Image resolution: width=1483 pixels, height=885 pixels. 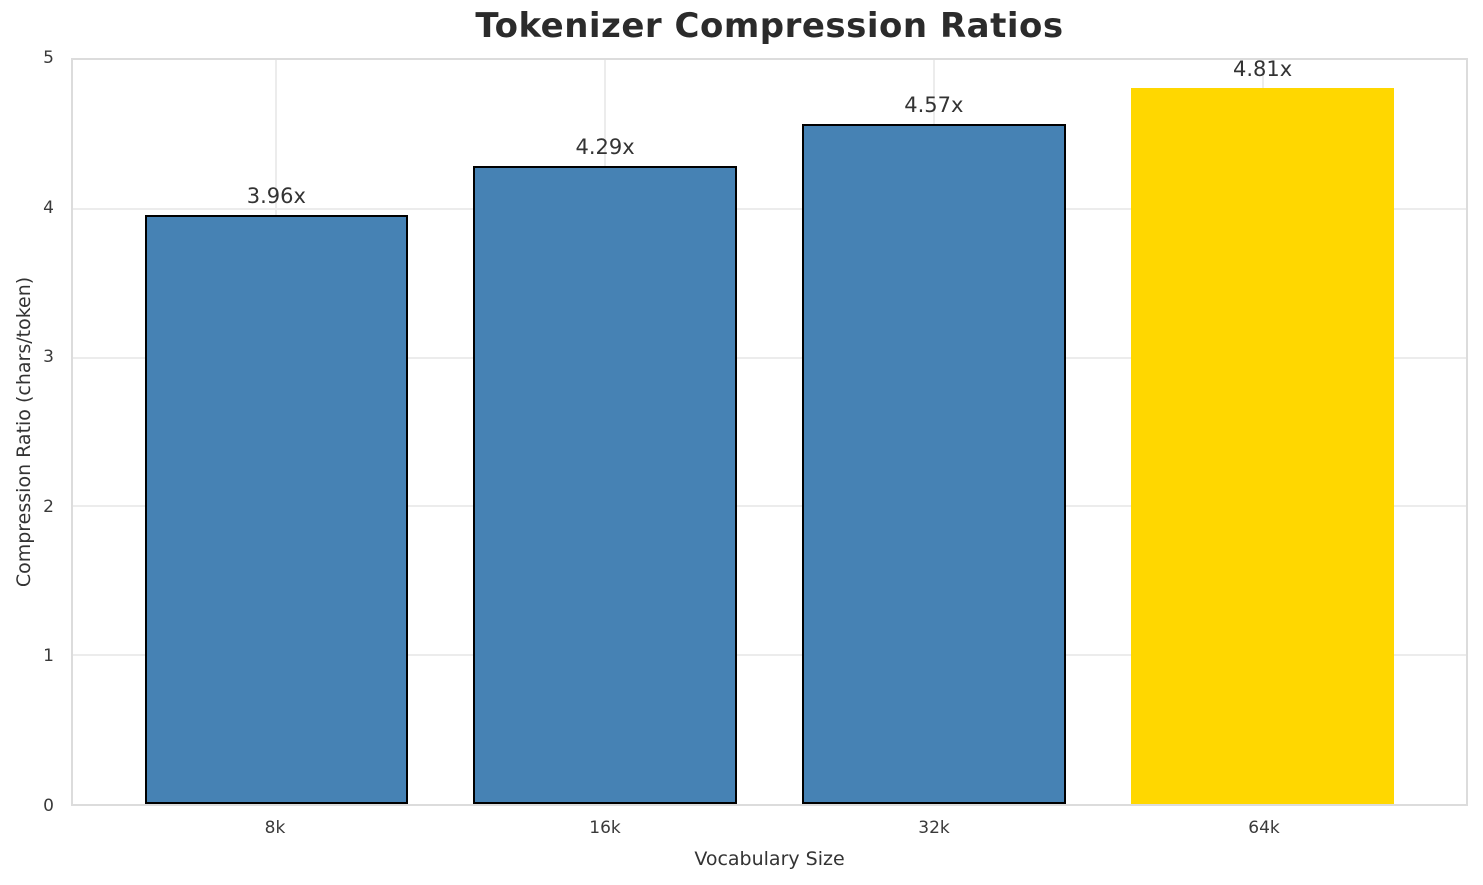 I want to click on x-tick-16k: 16k, so click(x=605, y=828).